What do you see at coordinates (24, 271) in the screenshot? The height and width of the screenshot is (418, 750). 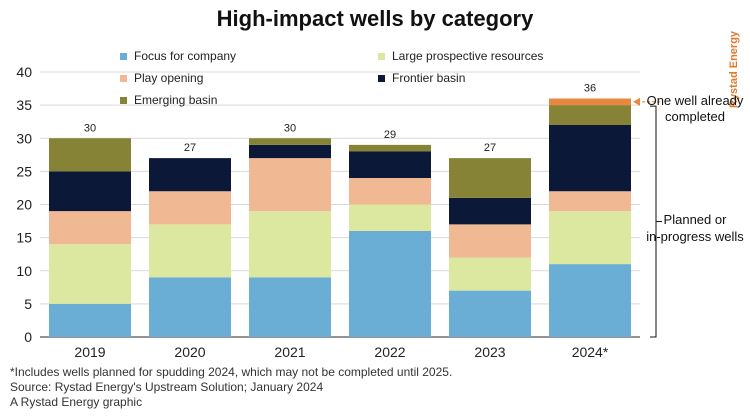 I see `y-tick-label: 10` at bounding box center [24, 271].